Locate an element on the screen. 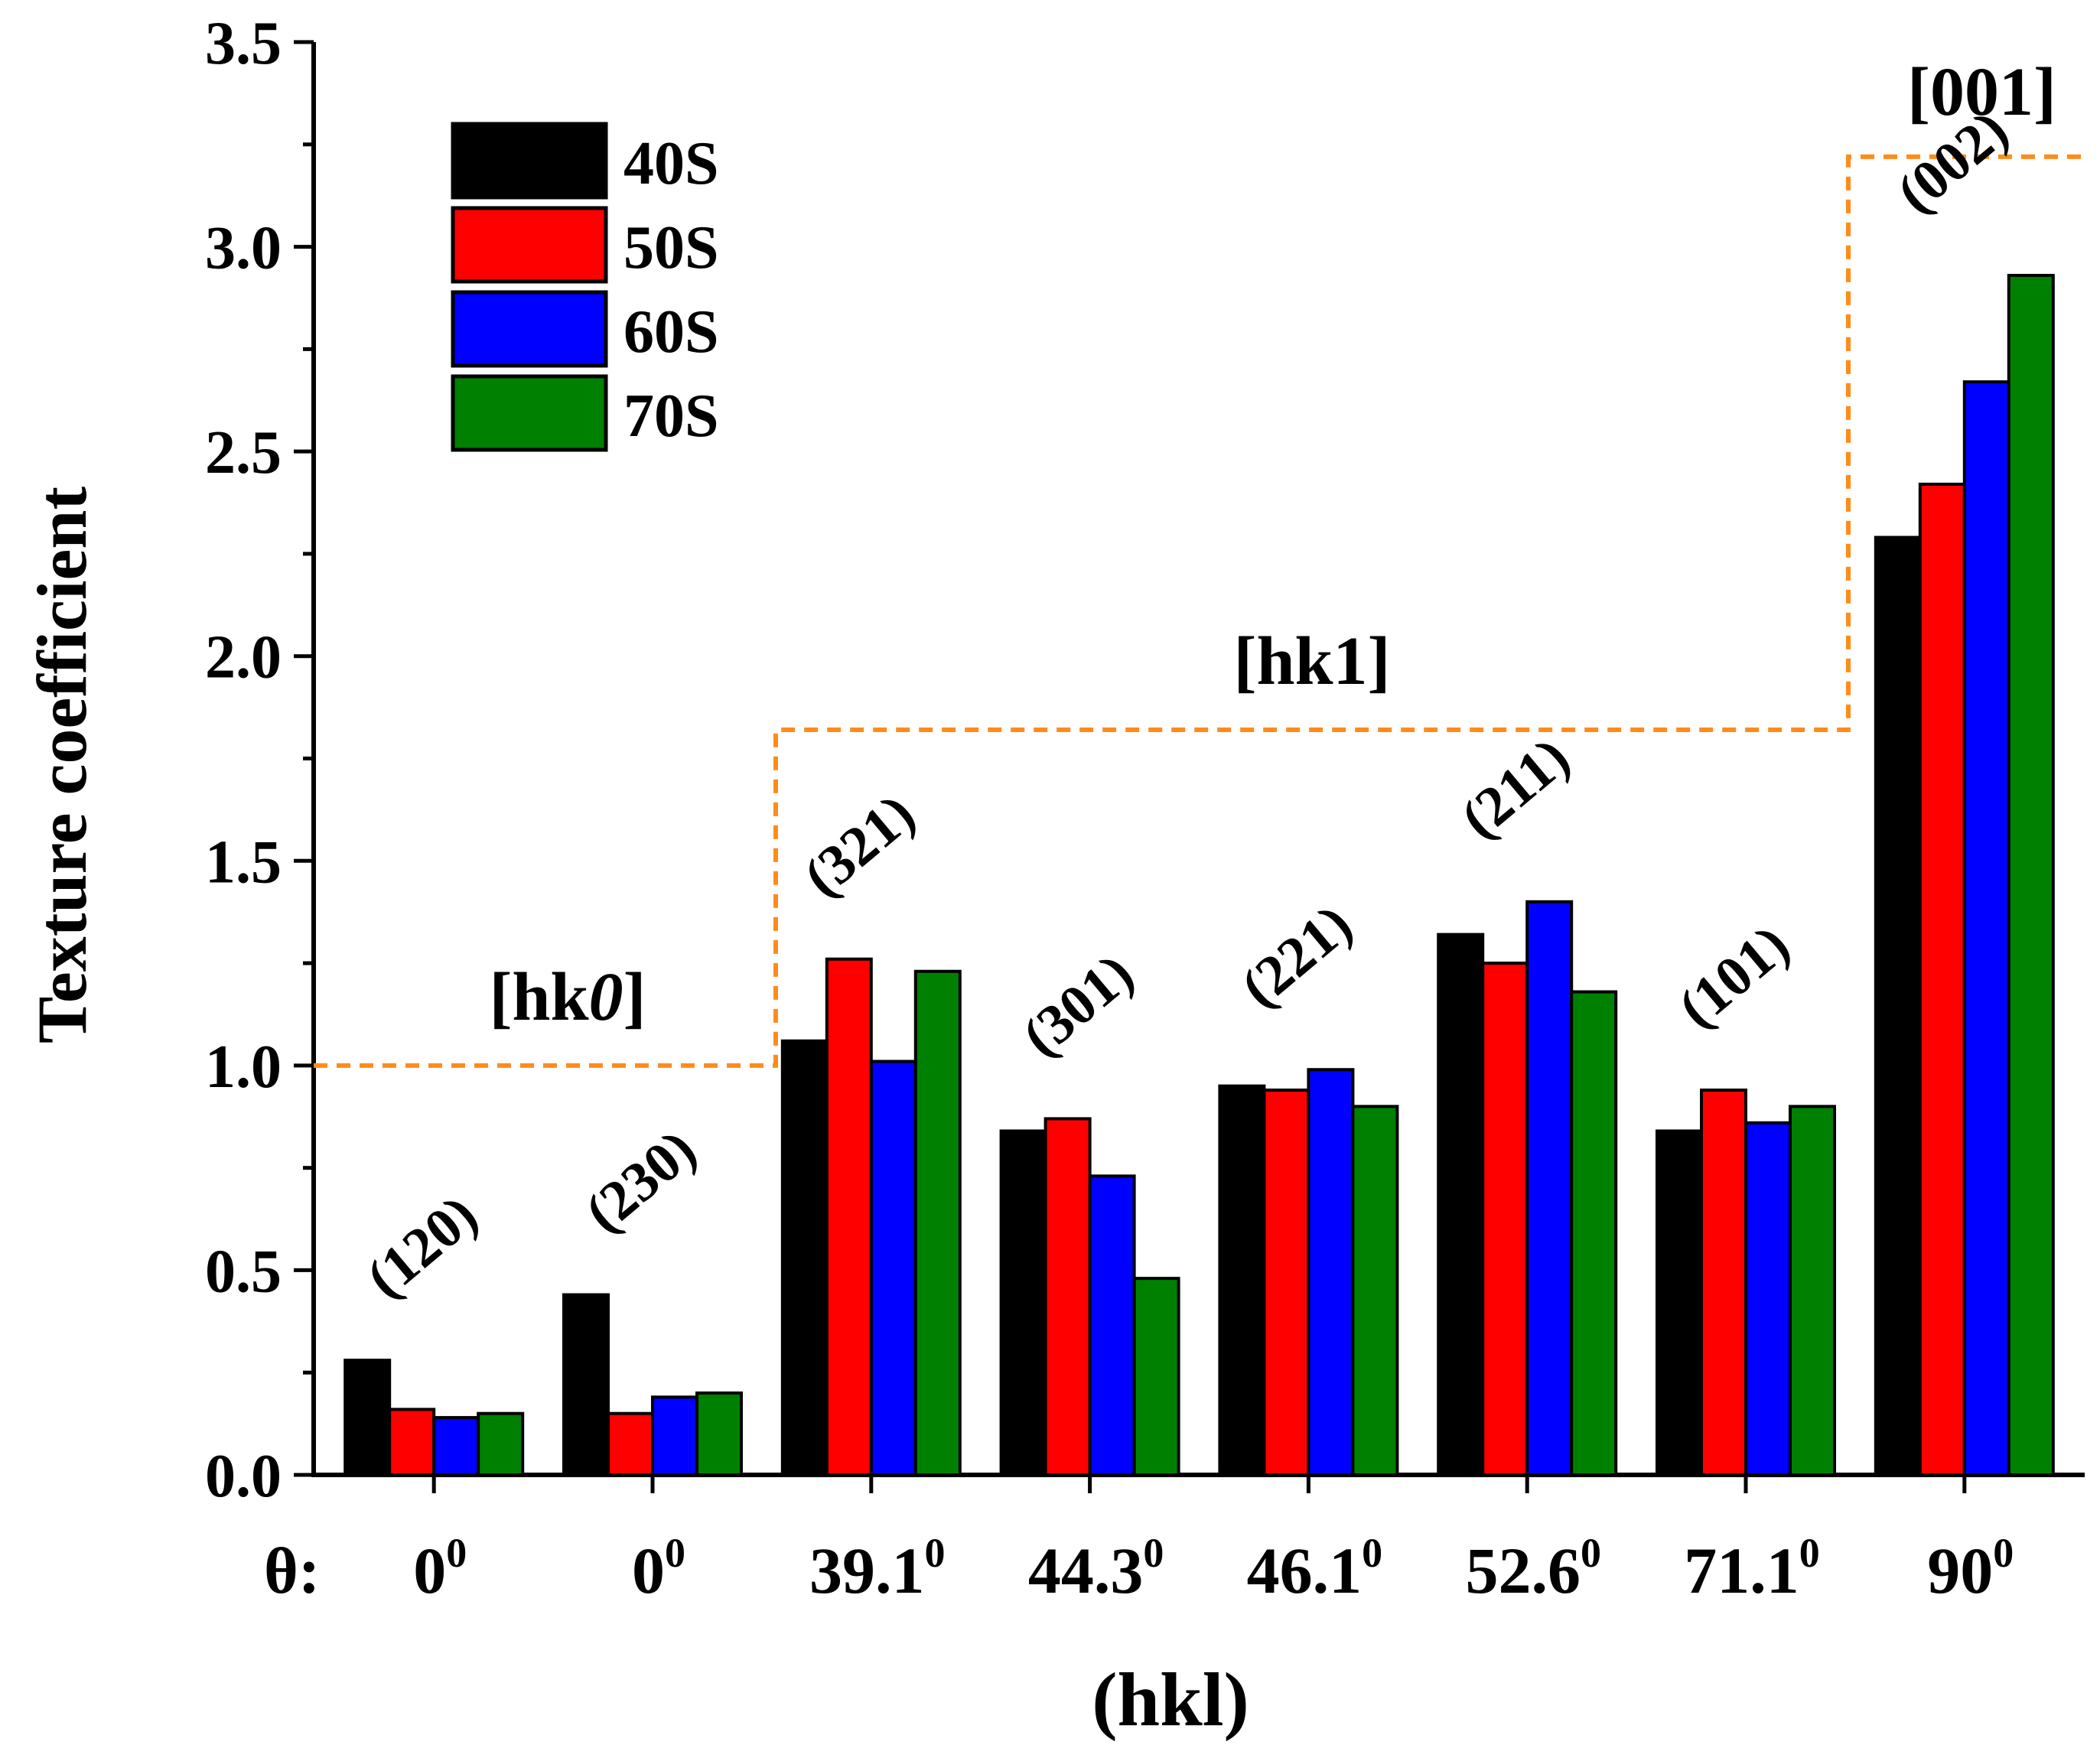 This screenshot has width=2100, height=1761. y-tick-label: 3.5 is located at coordinates (243, 43).